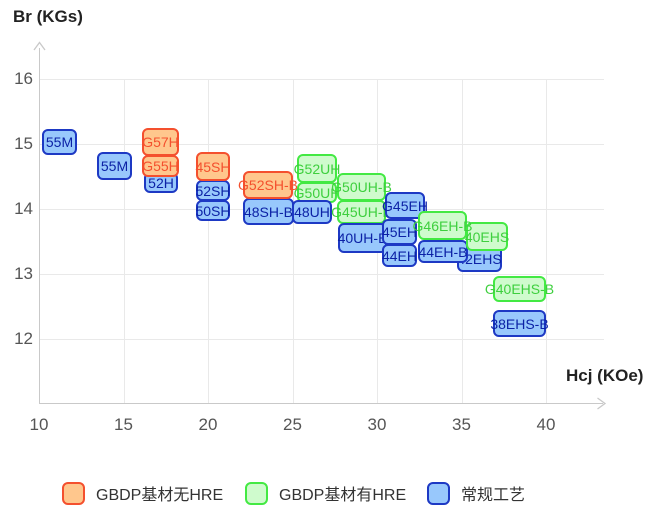  I want to click on legend-swatch-blue, so click(438, 493).